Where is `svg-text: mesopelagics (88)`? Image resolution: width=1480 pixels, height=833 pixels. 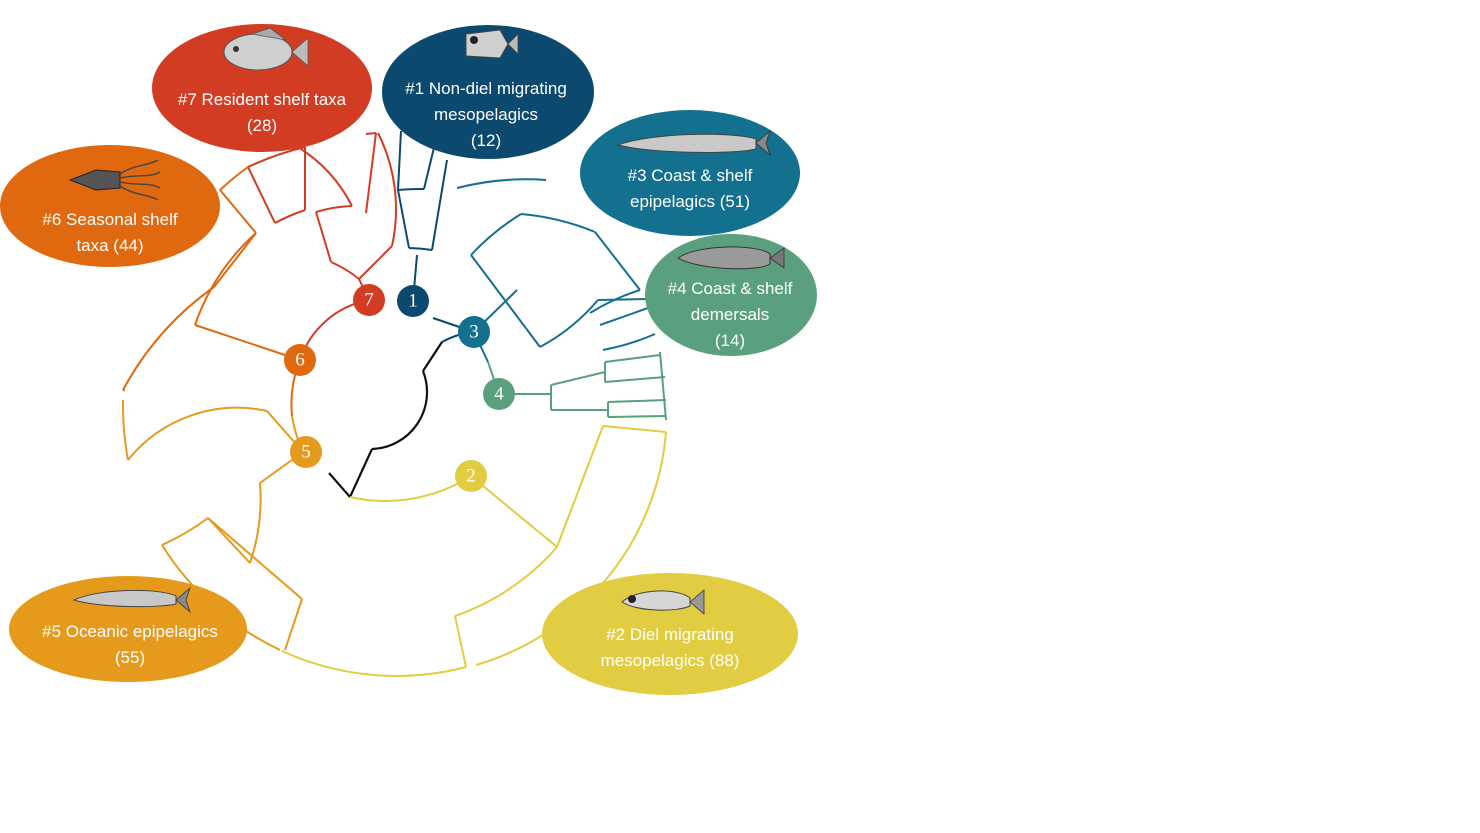
svg-text: mesopelagics (88) is located at coordinates (670, 660).